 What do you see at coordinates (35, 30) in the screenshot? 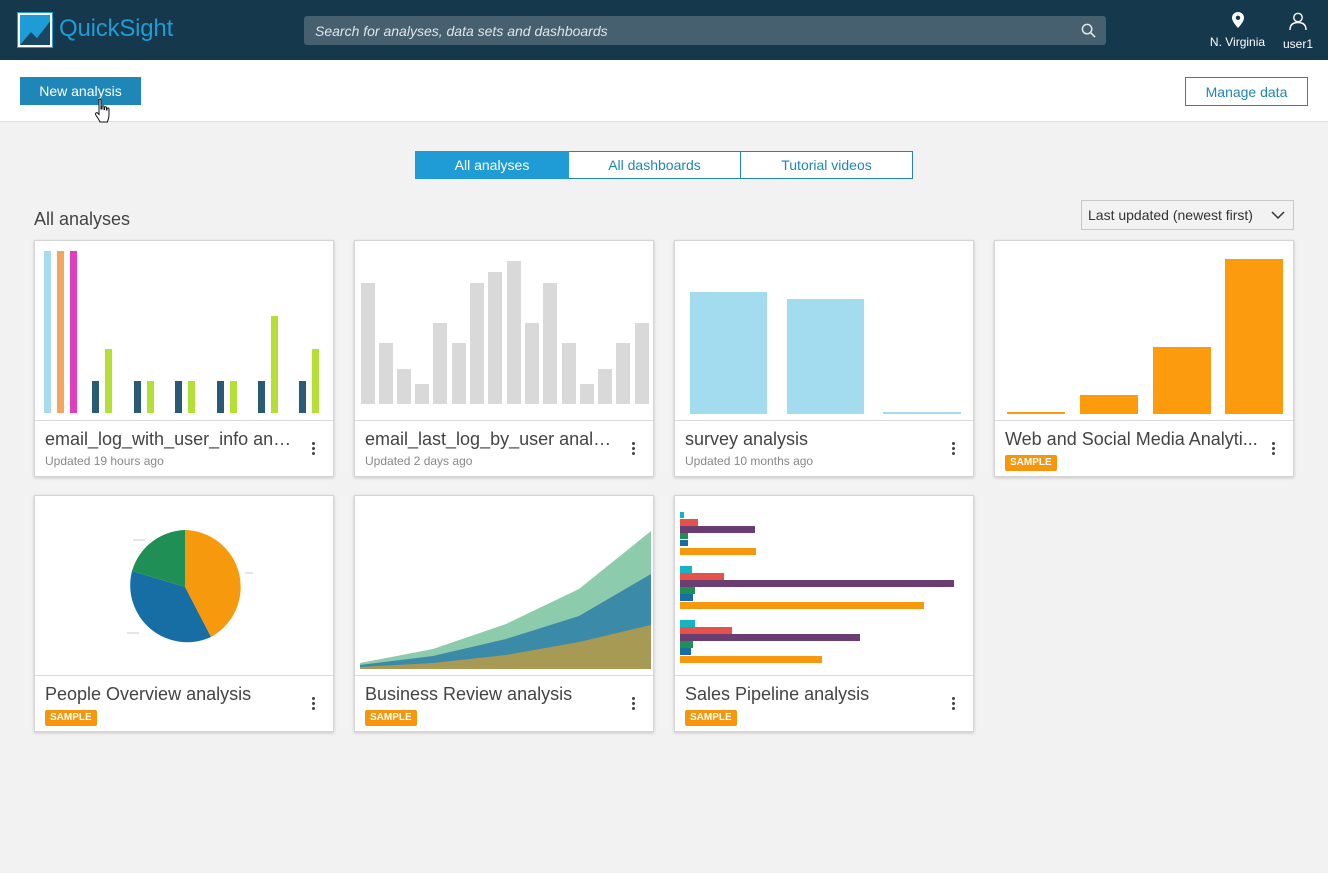
I see `quicksight-logo-icon` at bounding box center [35, 30].